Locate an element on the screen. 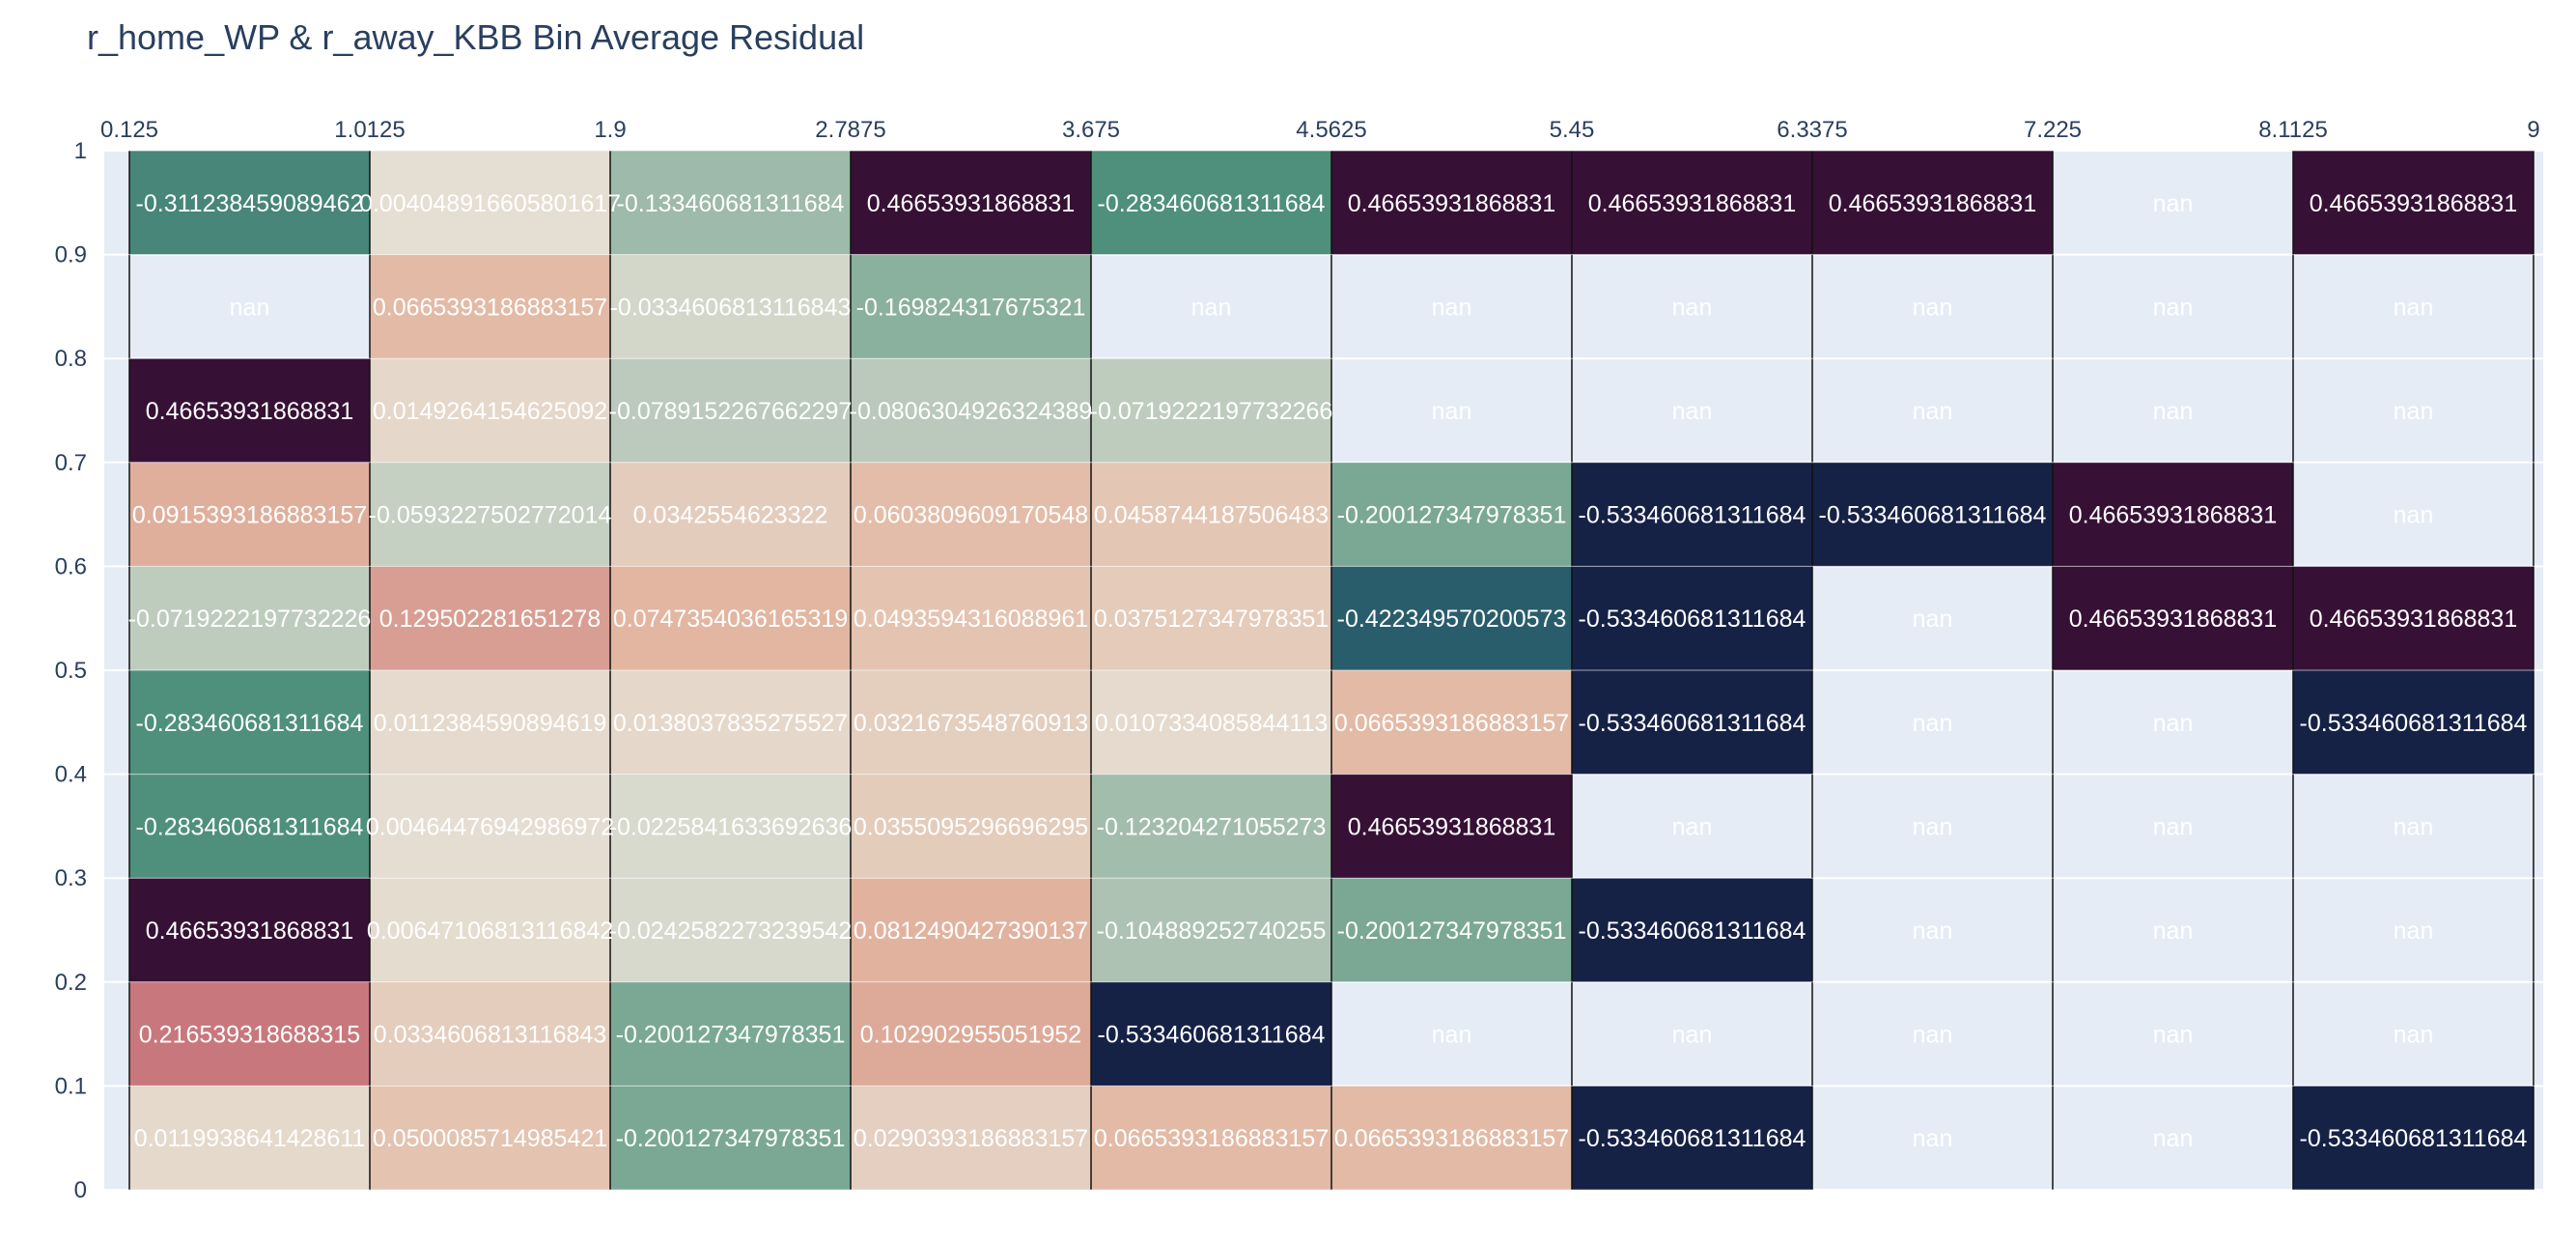 The width and height of the screenshot is (2576, 1242). cell-label: -0.169824317675321 is located at coordinates (971, 307).